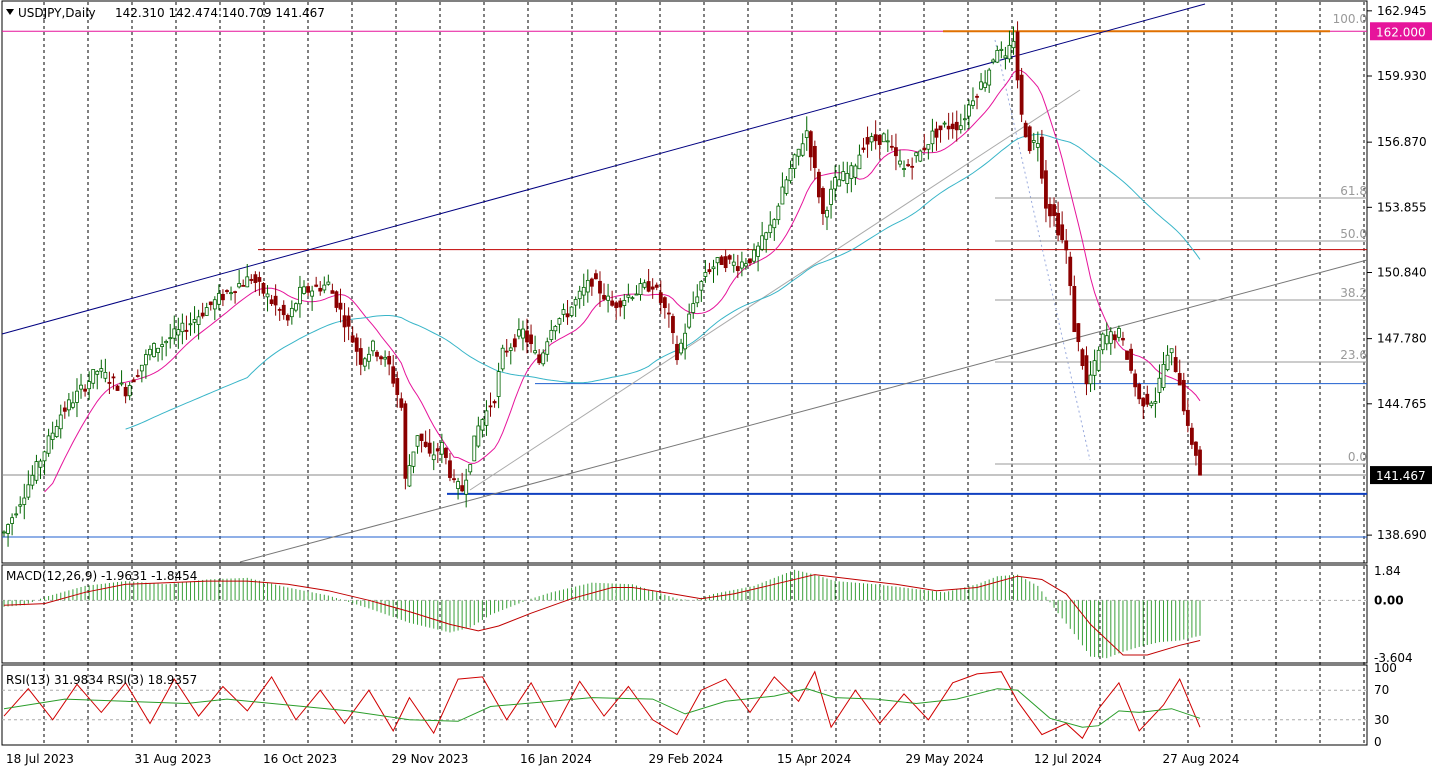 The width and height of the screenshot is (1440, 775). What do you see at coordinates (602, 708) in the screenshot?
I see `rsi-slow-line` at bounding box center [602, 708].